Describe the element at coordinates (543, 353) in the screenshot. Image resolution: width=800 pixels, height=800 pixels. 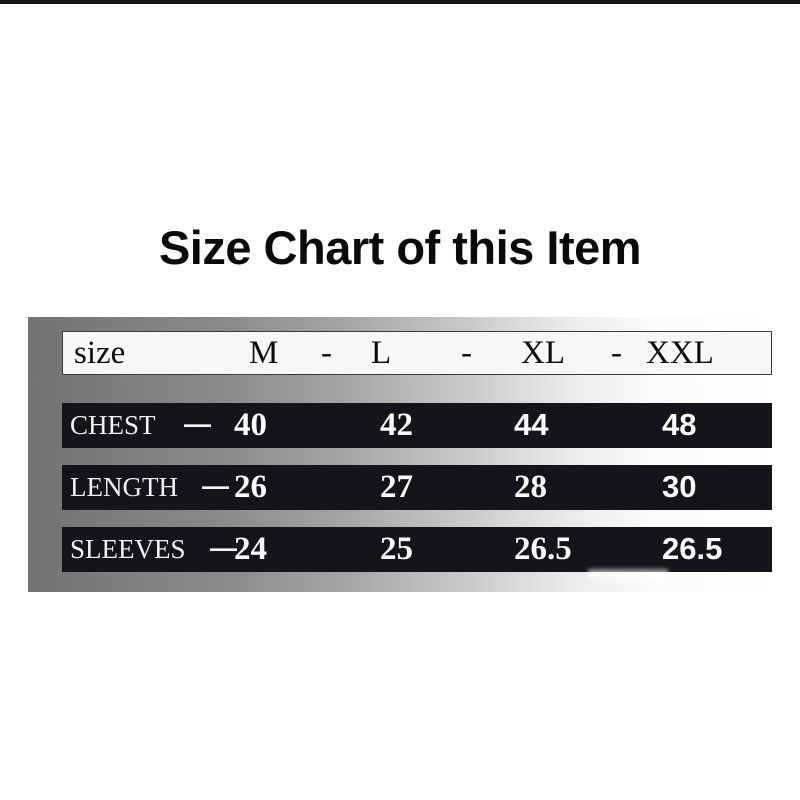
I see `header-cell-xl: XL` at that location.